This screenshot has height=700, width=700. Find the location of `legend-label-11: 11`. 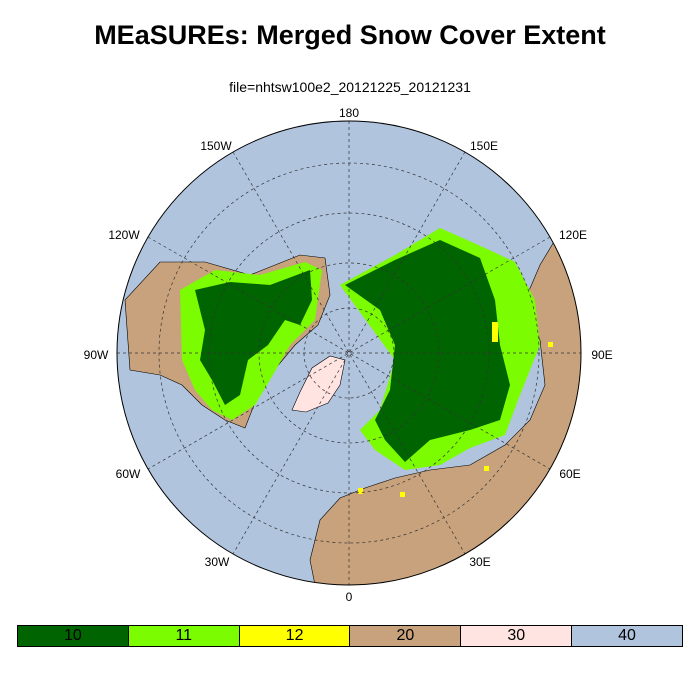

legend-label-11: 11 is located at coordinates (184, 635).